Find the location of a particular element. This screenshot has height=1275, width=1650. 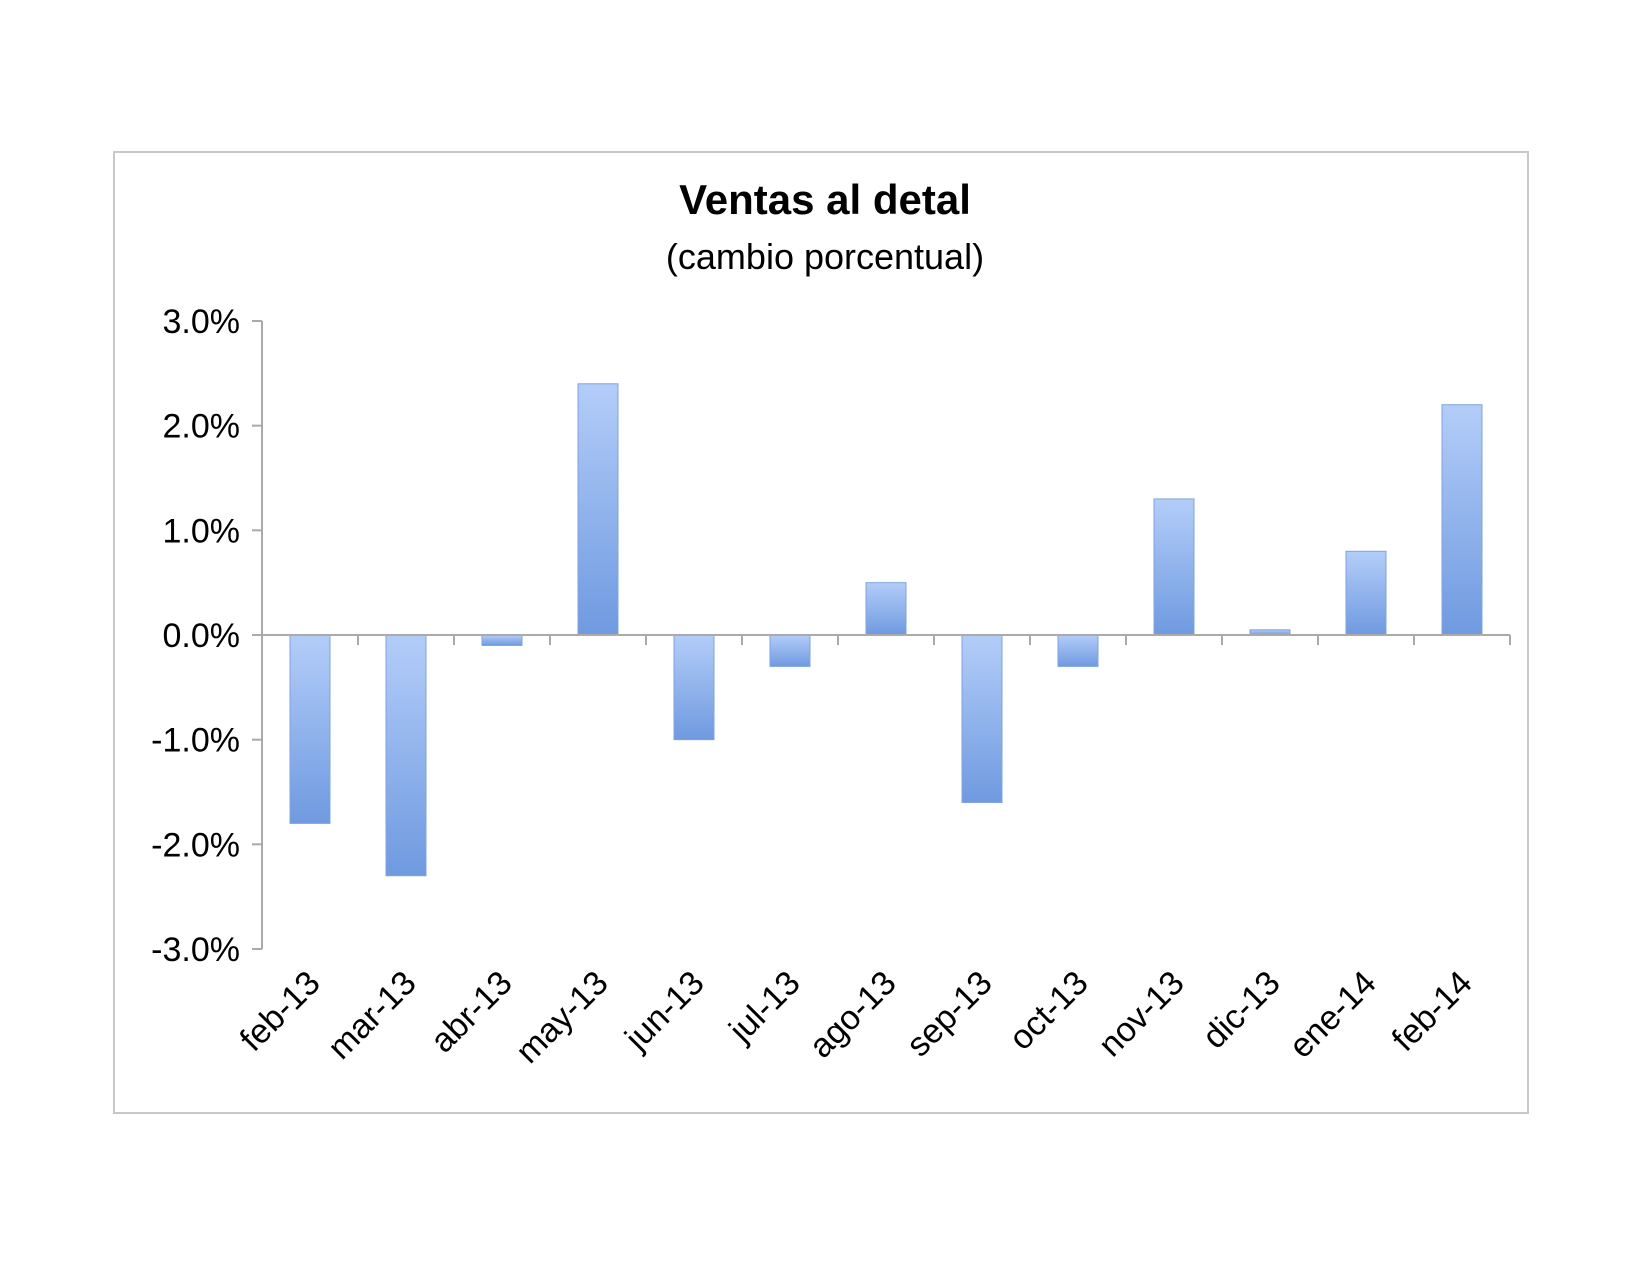

chart-title: Ventas al detal is located at coordinates (825, 199).